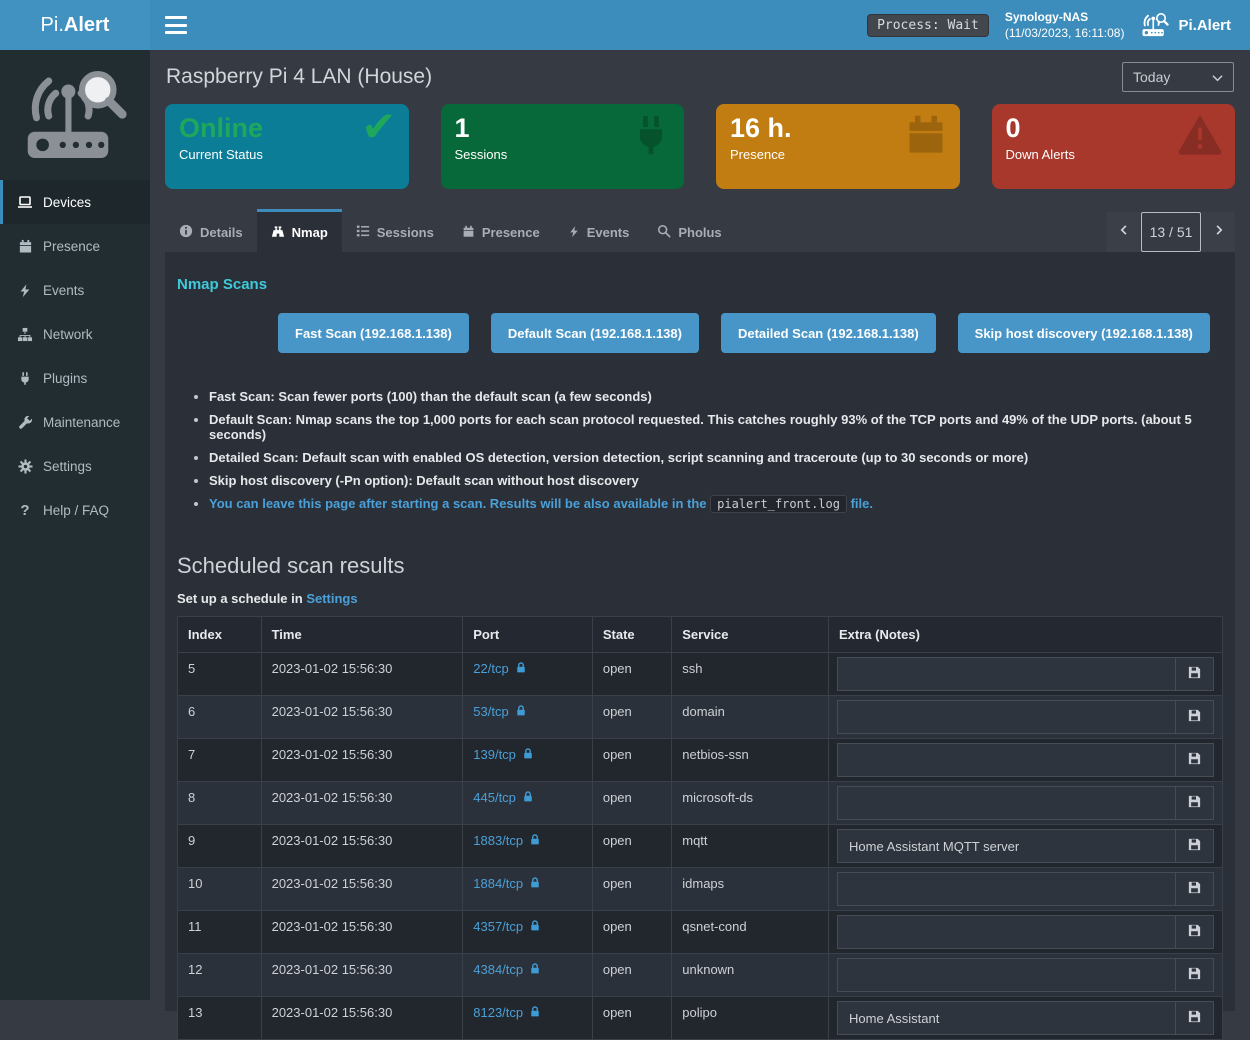 The image size is (1250, 1040). Describe the element at coordinates (1113, 146) in the screenshot. I see `card-down-alerts: 0 Down Alerts` at that location.